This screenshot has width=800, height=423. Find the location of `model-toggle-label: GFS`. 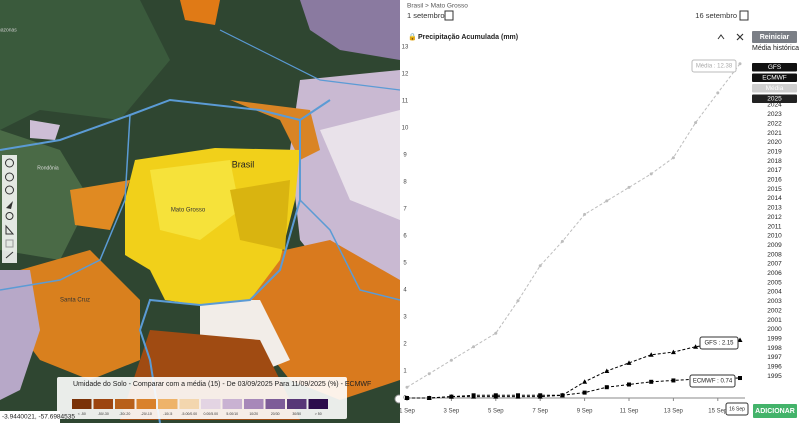

model-toggle-label: GFS is located at coordinates (775, 67).